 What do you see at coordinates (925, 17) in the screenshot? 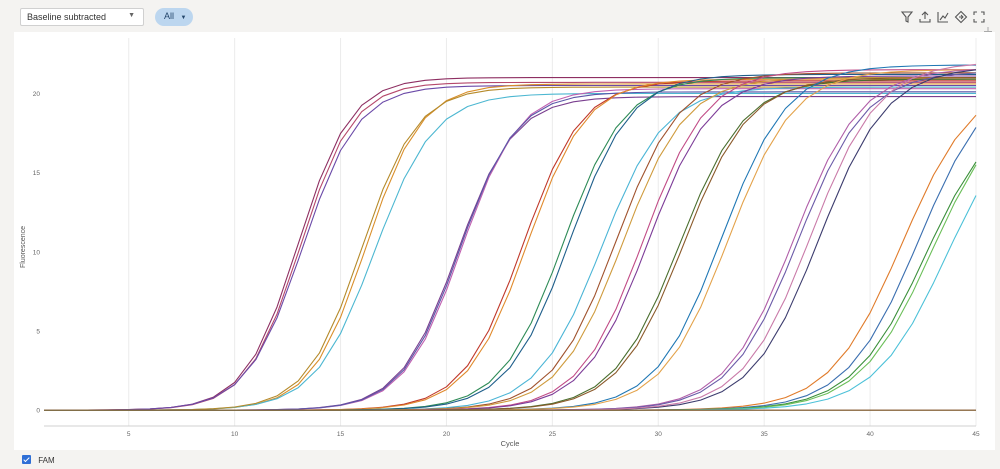
I see `export-icon` at bounding box center [925, 17].